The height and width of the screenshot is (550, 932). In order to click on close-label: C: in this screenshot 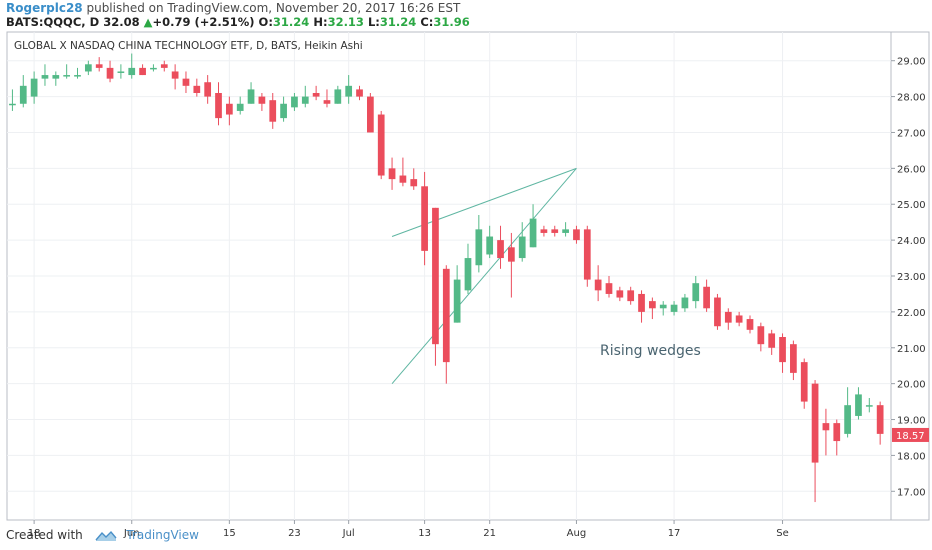, I will do `click(427, 22)`.